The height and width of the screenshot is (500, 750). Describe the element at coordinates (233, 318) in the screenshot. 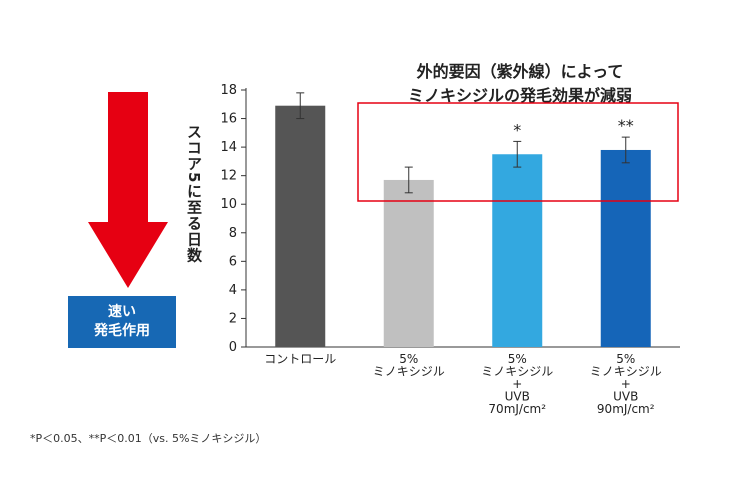

I see `y-tick-label: 2` at that location.